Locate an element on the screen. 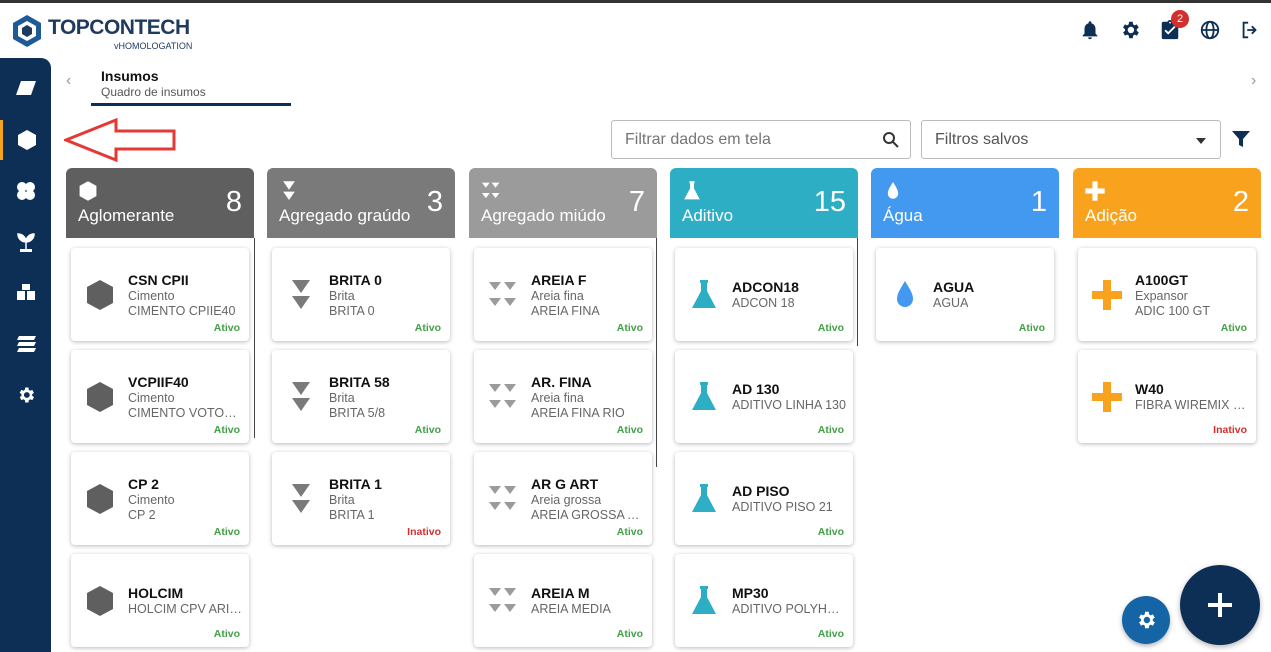 Image resolution: width=1271 pixels, height=652 pixels. tab-insumos: Insumos Quadro de insumos is located at coordinates (191, 87).